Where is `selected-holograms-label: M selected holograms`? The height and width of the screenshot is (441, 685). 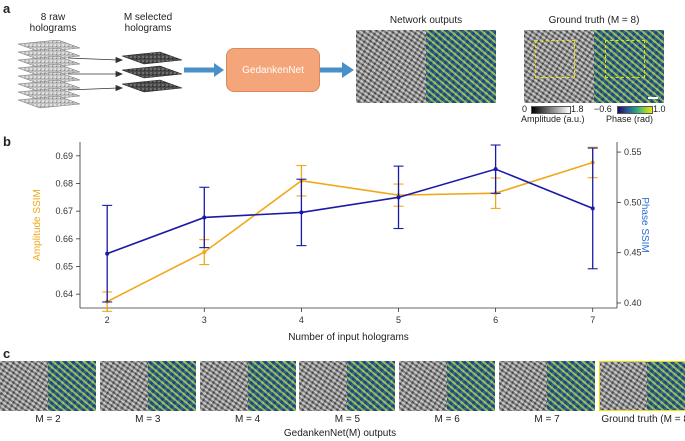
selected-holograms-label: M selected holograms is located at coordinates (148, 23).